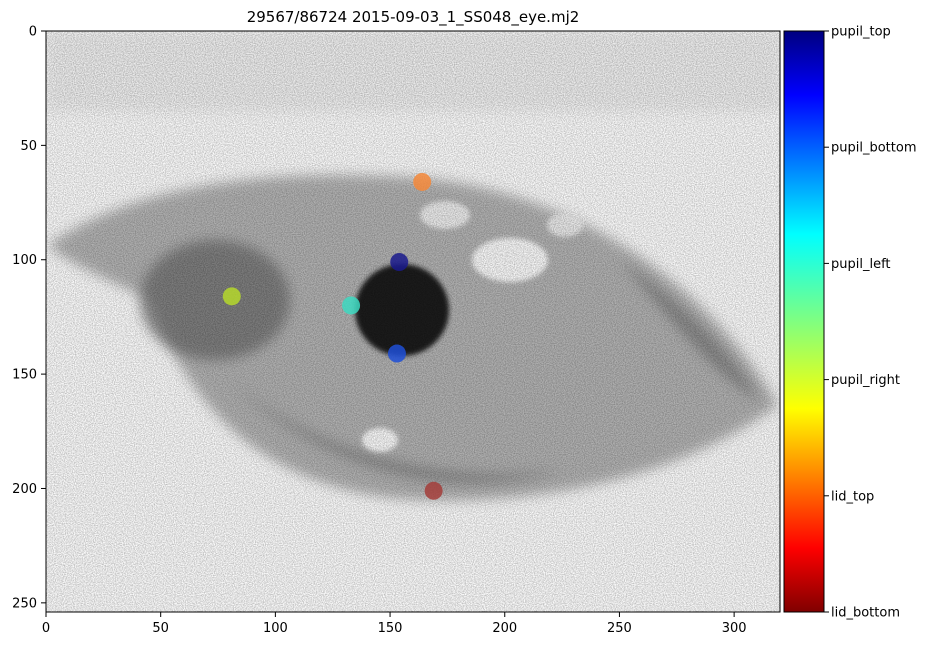  I want to click on y-tick-label: 50, so click(28, 146).